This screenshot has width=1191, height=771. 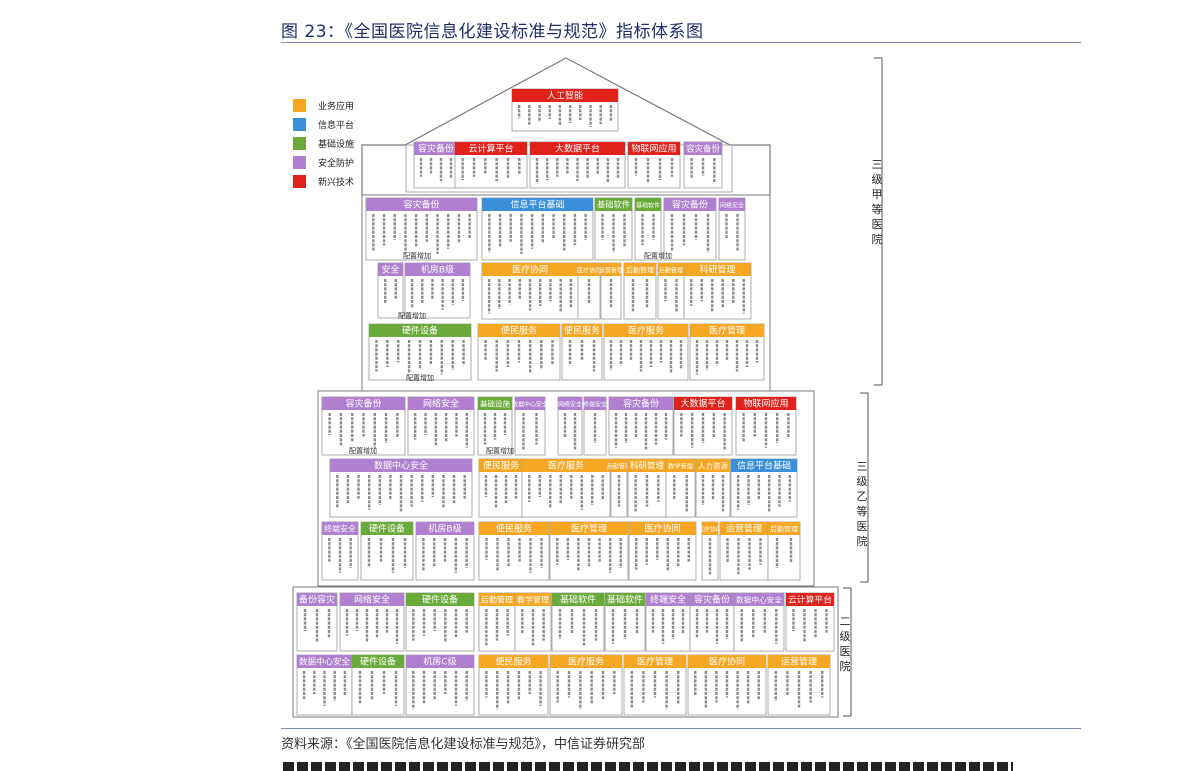 What do you see at coordinates (336, 182) in the screenshot?
I see `legend-label: 新兴技术` at bounding box center [336, 182].